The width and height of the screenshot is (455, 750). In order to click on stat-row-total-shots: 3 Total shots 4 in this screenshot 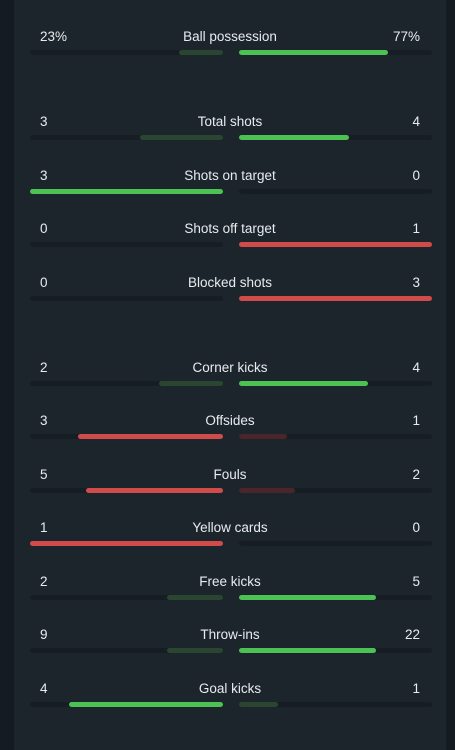, I will do `click(230, 129)`.